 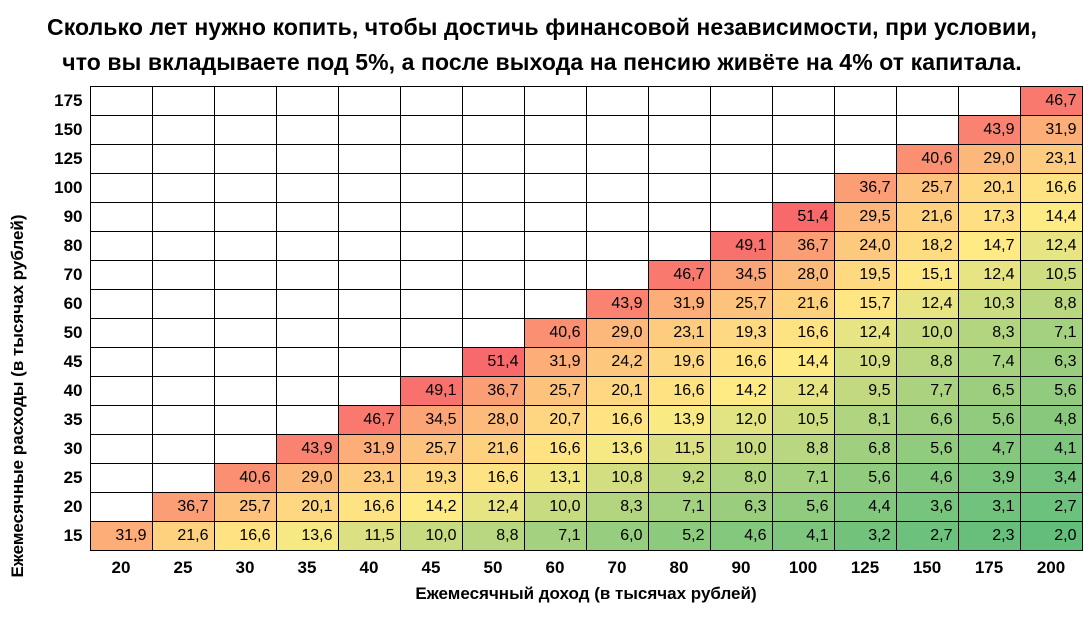 What do you see at coordinates (741, 246) in the screenshot?
I see `heatmap-cell: 49,1` at bounding box center [741, 246].